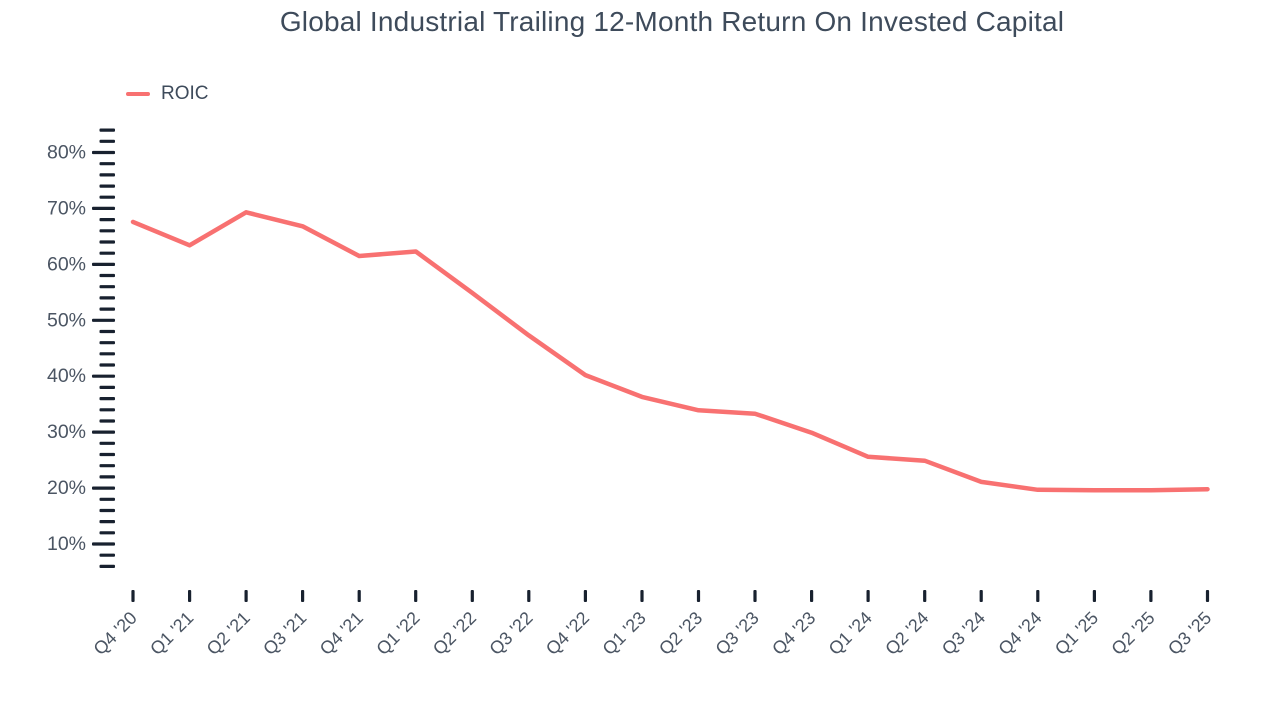 The height and width of the screenshot is (720, 1280). What do you see at coordinates (680, 633) in the screenshot?
I see `x-axis-label: Q2 '23` at bounding box center [680, 633].